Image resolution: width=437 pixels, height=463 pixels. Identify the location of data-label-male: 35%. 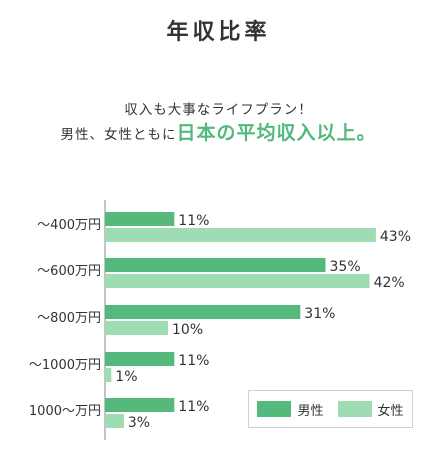
(345, 267).